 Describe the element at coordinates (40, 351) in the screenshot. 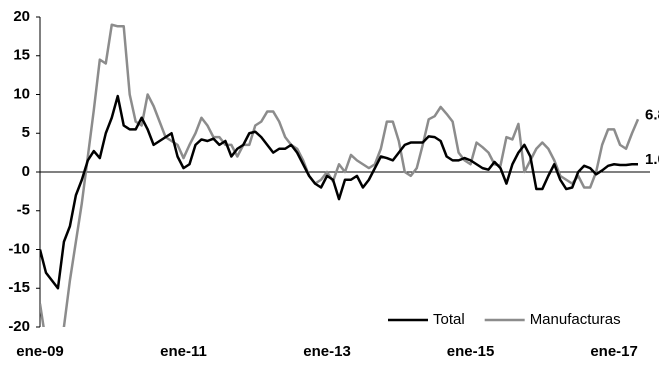

I see `x-tick-label: ene-09` at that location.